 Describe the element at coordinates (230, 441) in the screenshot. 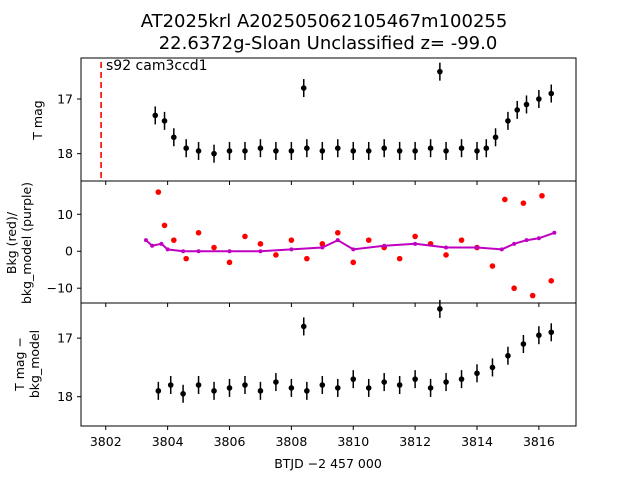

I see `x-tick-label: 3806` at that location.